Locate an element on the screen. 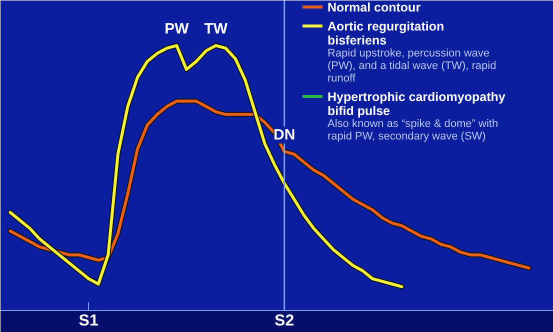 Image resolution: width=553 pixels, height=332 pixels. legend-label: Hypertrophic cardiomyopathy bifid pulse is located at coordinates (417, 104).